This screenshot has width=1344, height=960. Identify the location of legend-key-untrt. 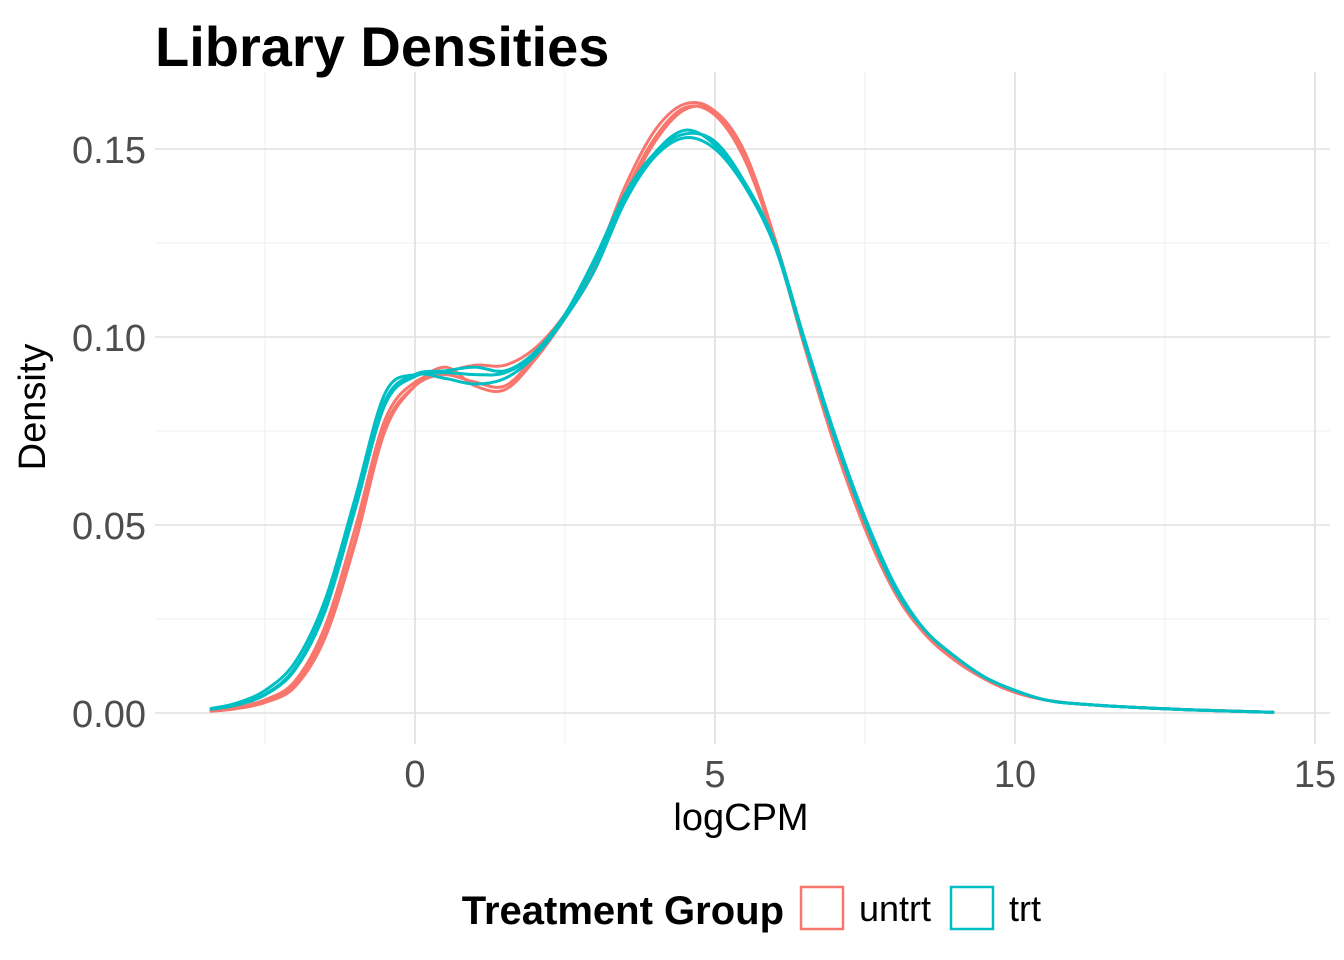
(822, 908).